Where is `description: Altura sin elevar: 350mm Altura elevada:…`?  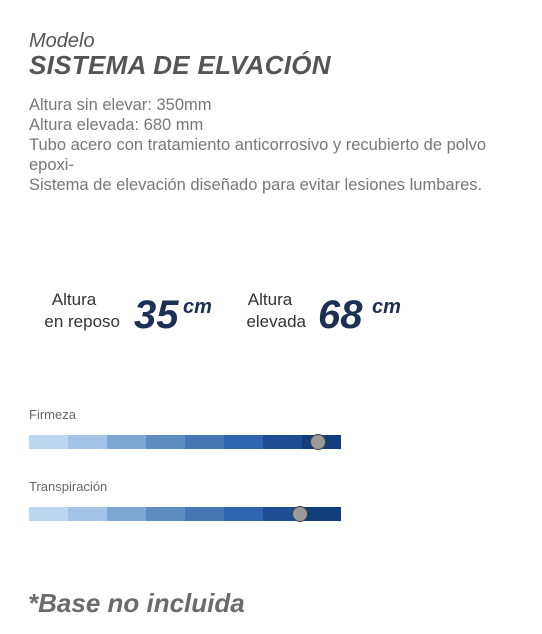 description: Altura sin elevar: 350mm Altura elevada:… is located at coordinates (264, 145).